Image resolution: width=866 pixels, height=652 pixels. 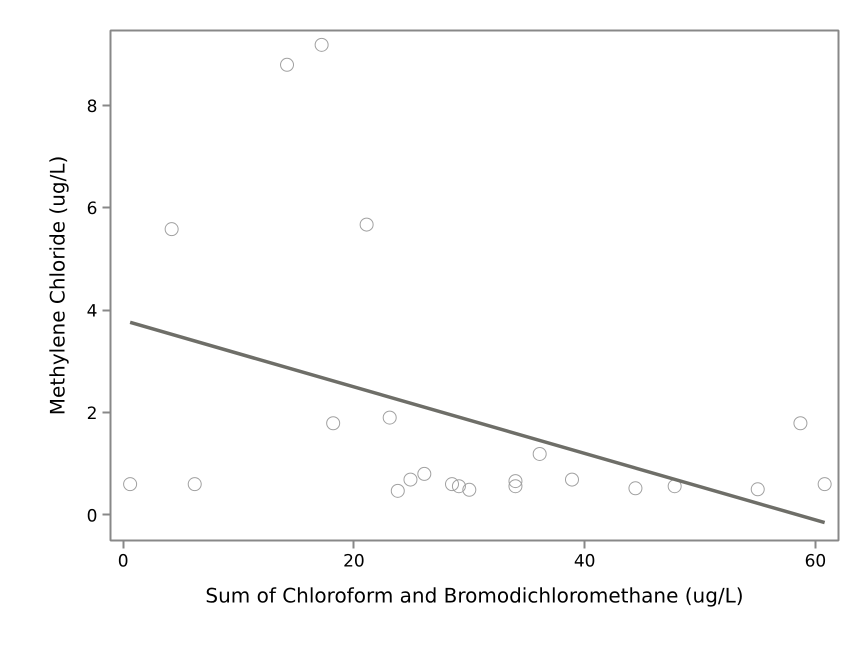 I want to click on y-tick-label: 0, so click(x=92, y=516).